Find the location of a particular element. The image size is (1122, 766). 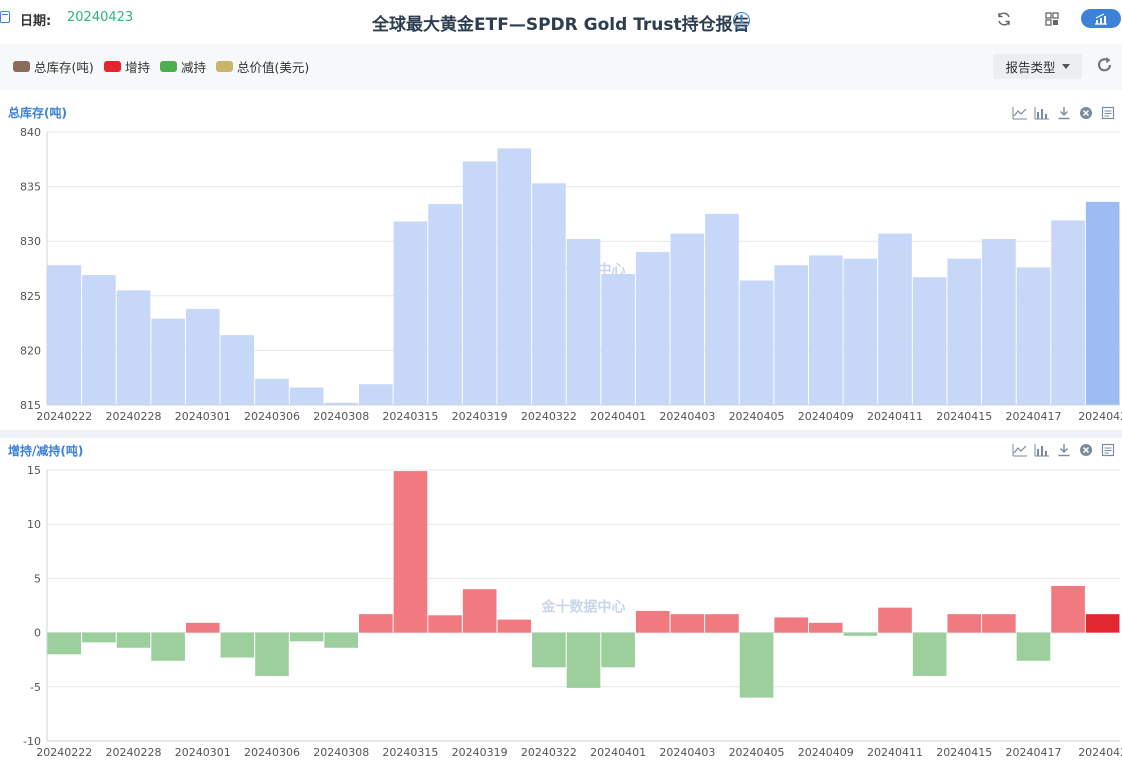

y-tick-label: -10 is located at coordinates (32, 741).